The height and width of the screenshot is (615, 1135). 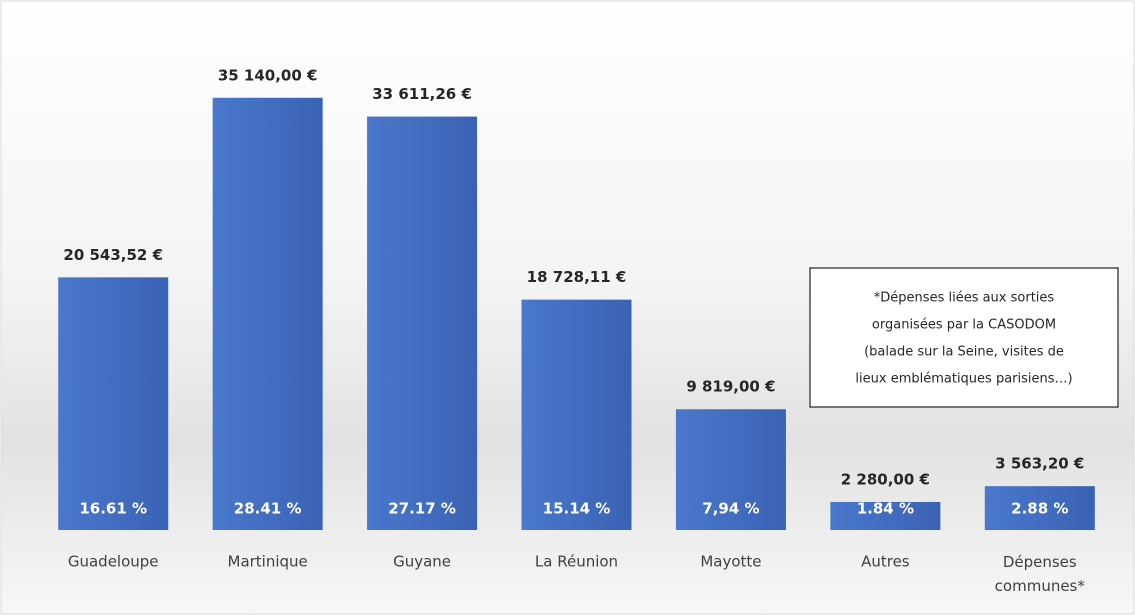 I want to click on x-tick-label: Guyane, so click(x=422, y=562).